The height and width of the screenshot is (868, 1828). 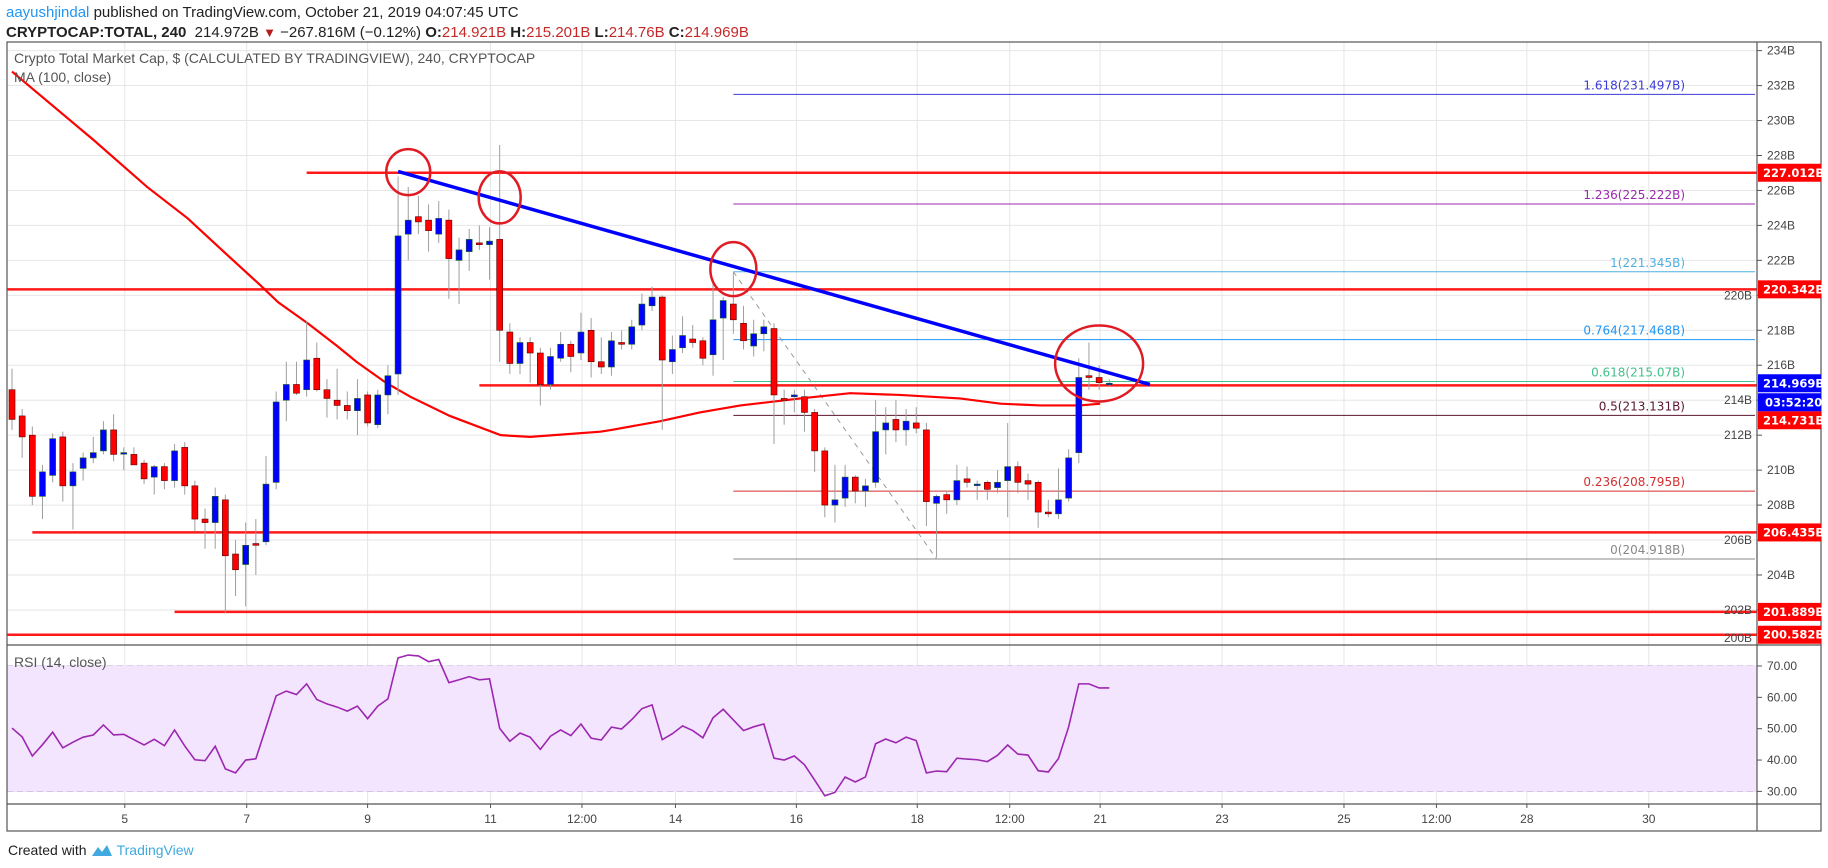 I want to click on rsi-line, so click(x=560, y=725).